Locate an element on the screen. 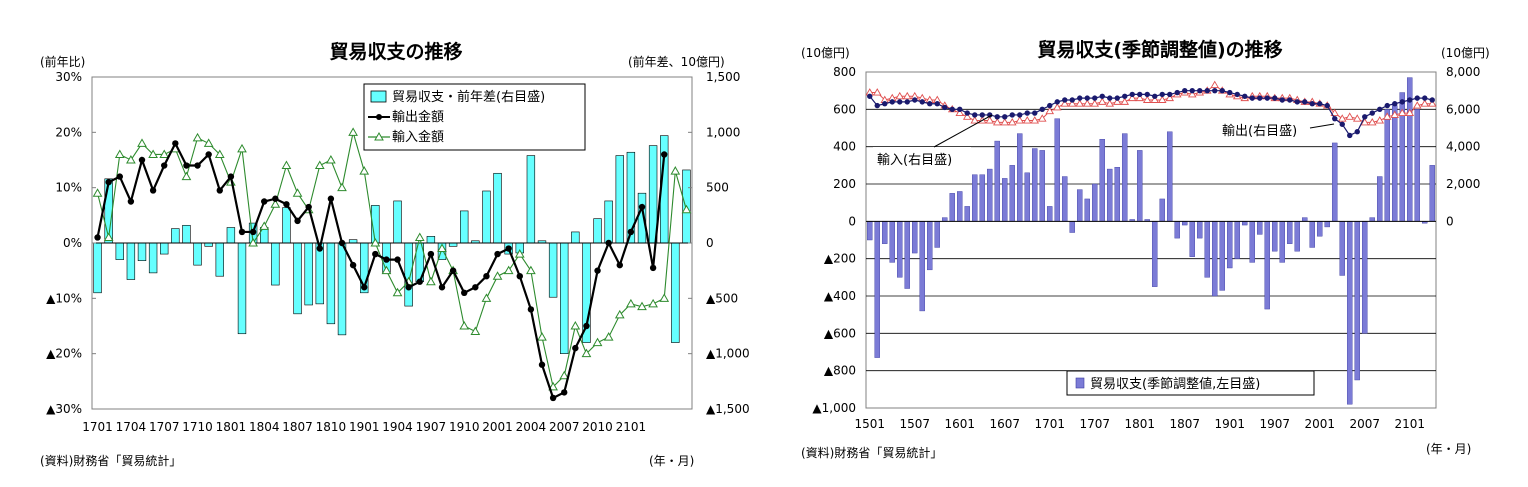  left-axis-tick-label: 600 is located at coordinates (844, 109).